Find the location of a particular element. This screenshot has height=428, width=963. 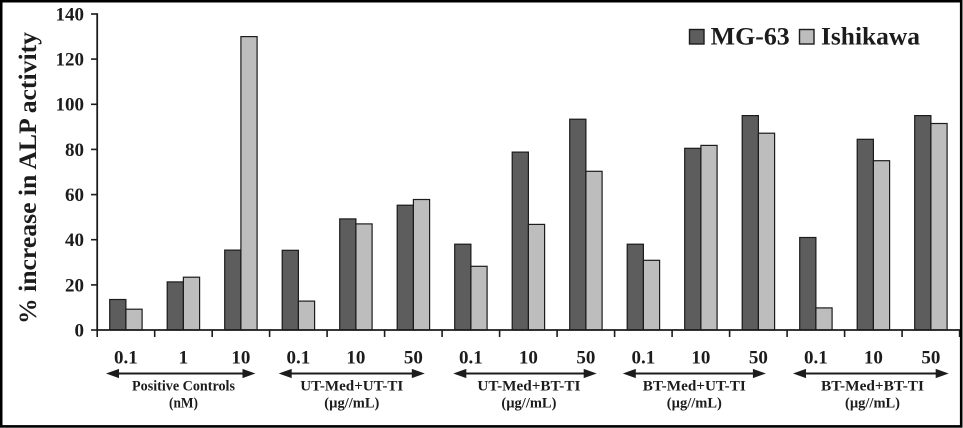

svg-text: UT-Med+UT-TI is located at coordinates (351, 387).